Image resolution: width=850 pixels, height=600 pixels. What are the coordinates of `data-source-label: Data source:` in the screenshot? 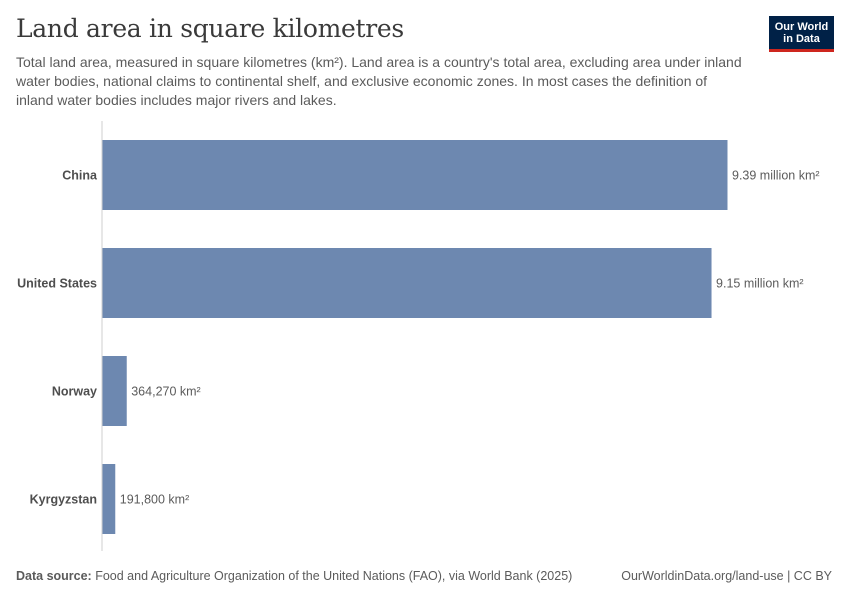 It's located at (54, 576).